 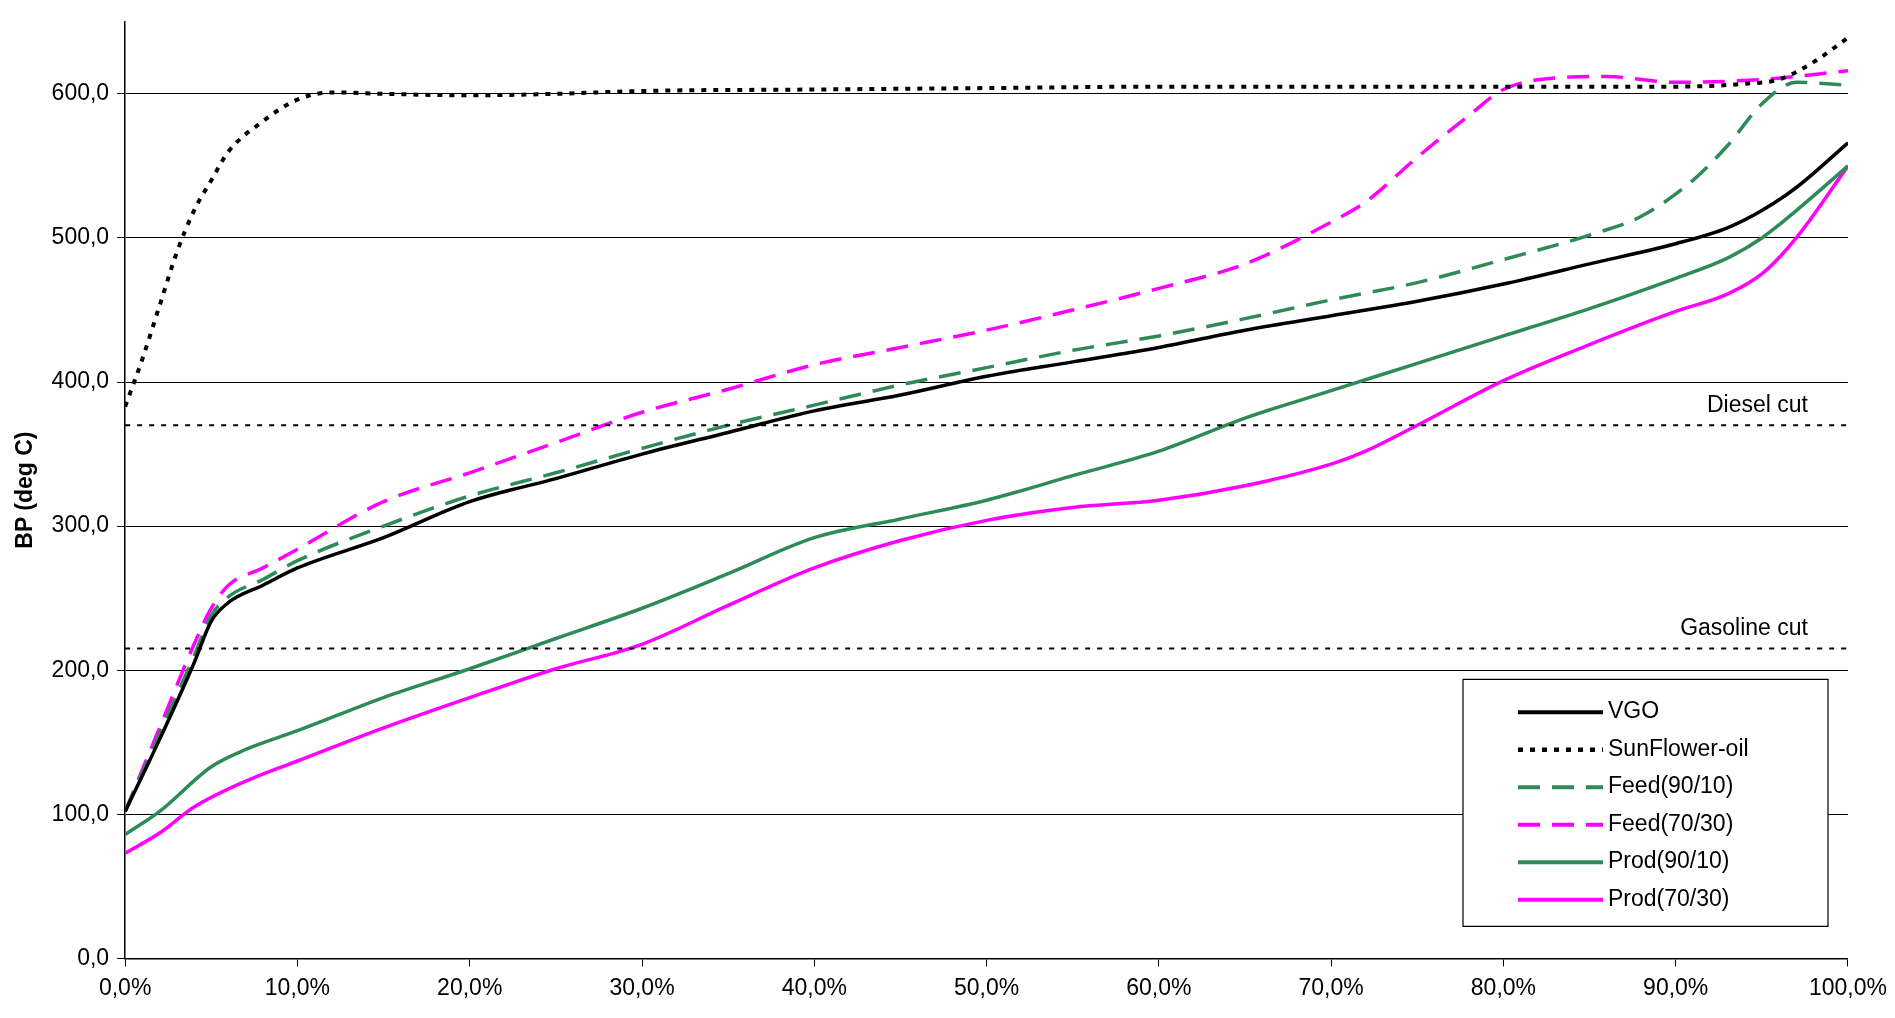 What do you see at coordinates (1678, 747) in the screenshot?
I see `legend-label: SunFlower-oil` at bounding box center [1678, 747].